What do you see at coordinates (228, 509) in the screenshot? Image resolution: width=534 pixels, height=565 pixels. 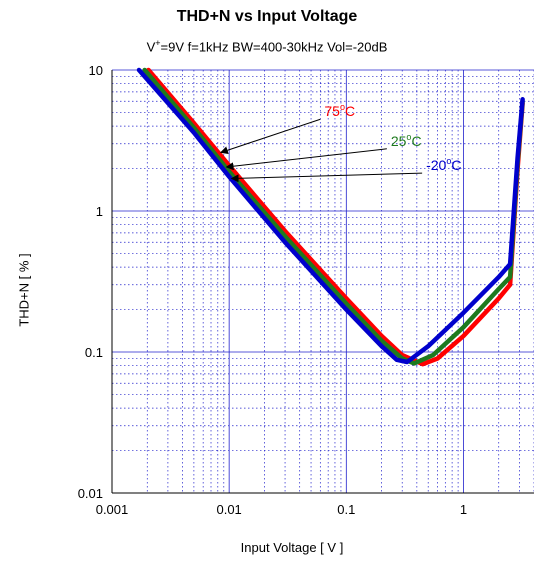 I see `x-tick-label: 0.01` at bounding box center [228, 509].